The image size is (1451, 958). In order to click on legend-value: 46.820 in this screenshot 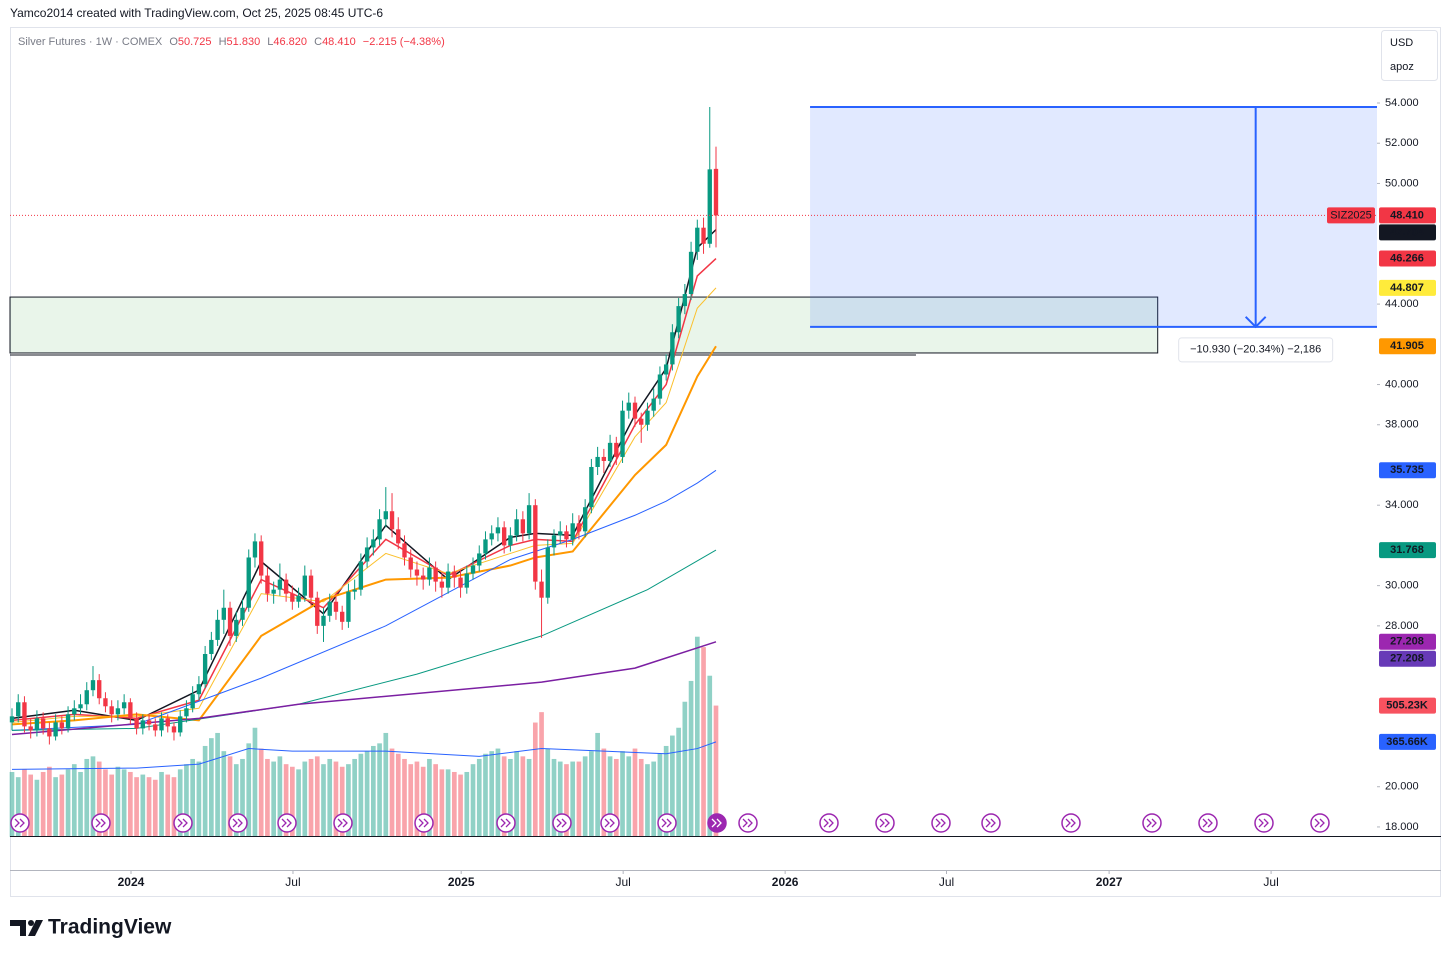, I will do `click(290, 42)`.